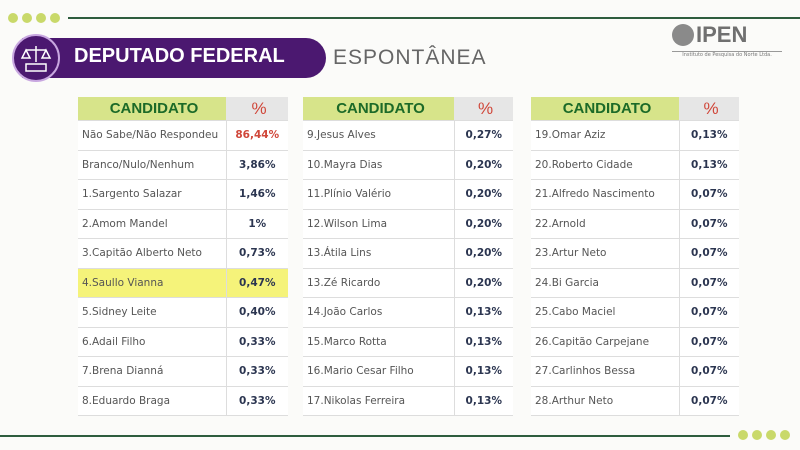  Describe the element at coordinates (152, 135) in the screenshot. I see `candidate-name: Não Sabe/Não Respondeu` at that location.